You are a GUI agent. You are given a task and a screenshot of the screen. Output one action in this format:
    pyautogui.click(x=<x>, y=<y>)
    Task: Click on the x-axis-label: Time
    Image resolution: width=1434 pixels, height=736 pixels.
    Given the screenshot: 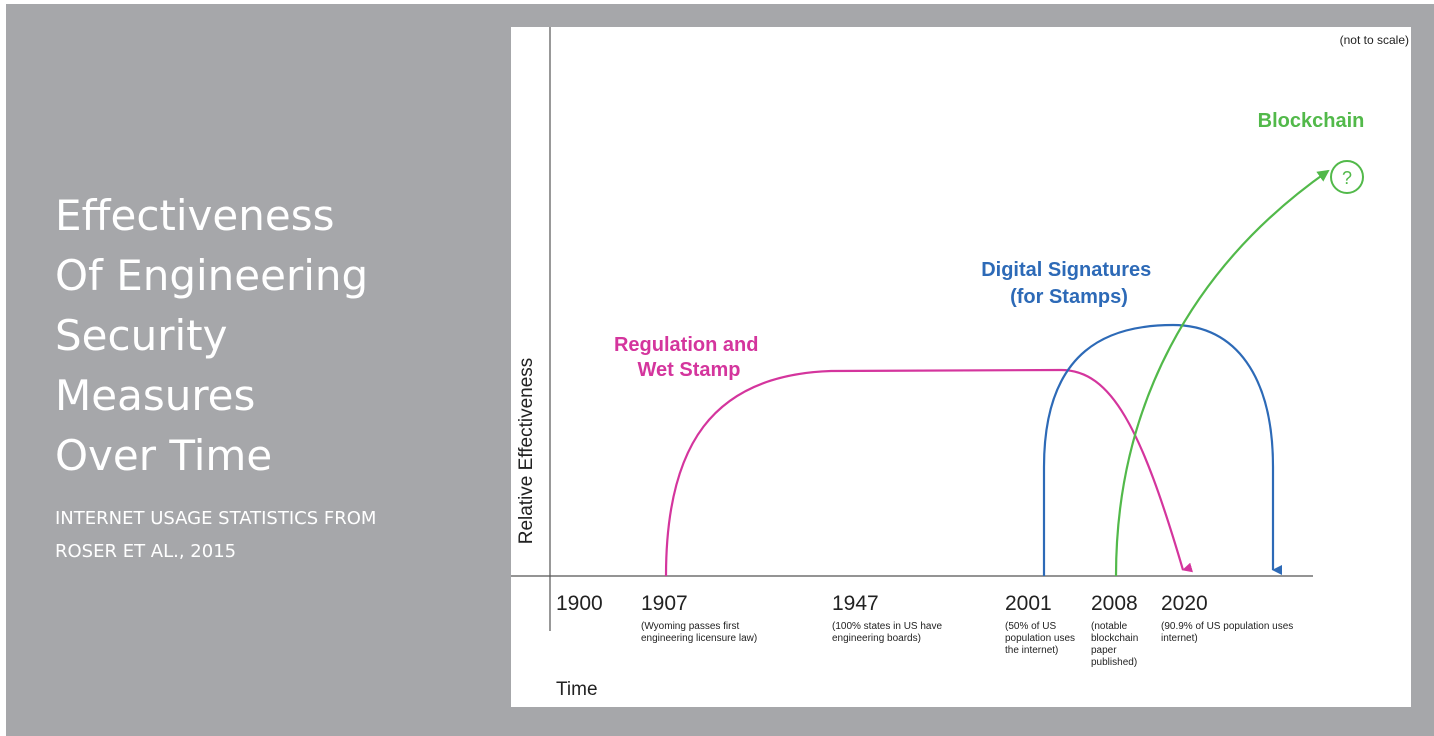 What is the action you would take?
    pyautogui.click(x=577, y=689)
    